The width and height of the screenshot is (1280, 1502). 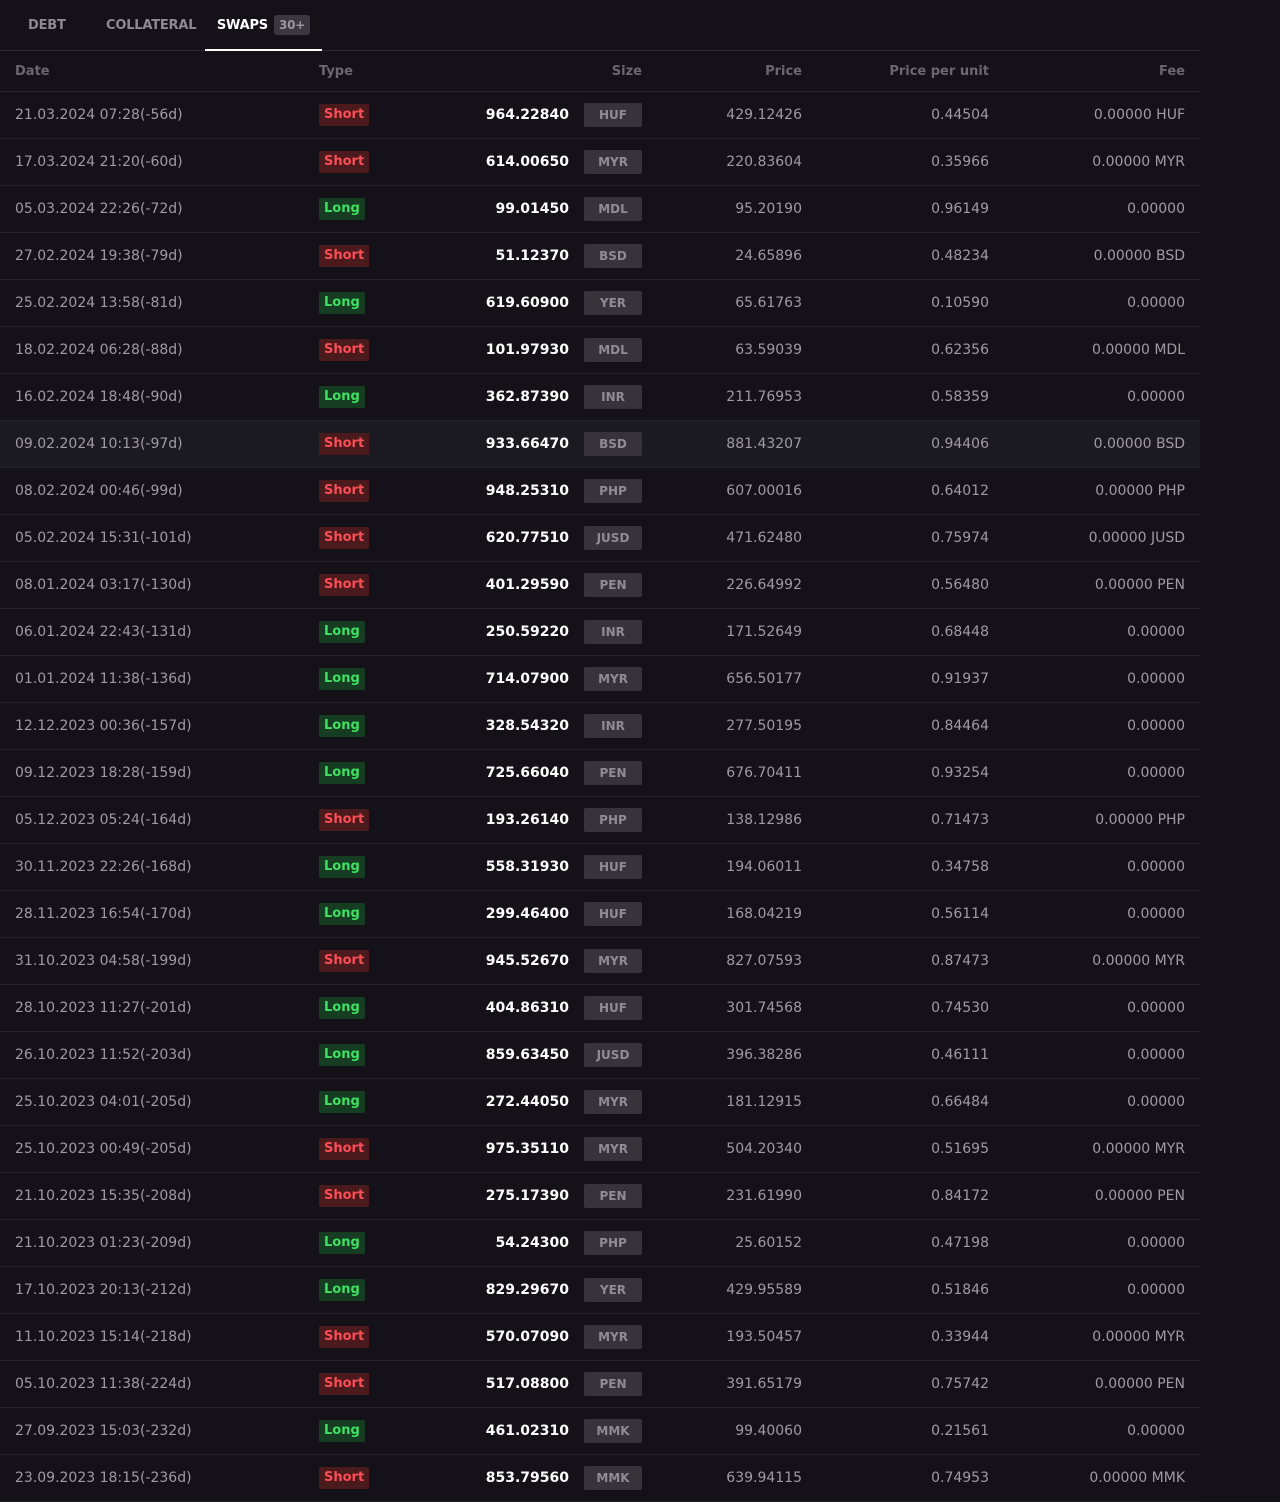 What do you see at coordinates (263, 25) in the screenshot?
I see `tab-swaps: SWAPS 30+` at bounding box center [263, 25].